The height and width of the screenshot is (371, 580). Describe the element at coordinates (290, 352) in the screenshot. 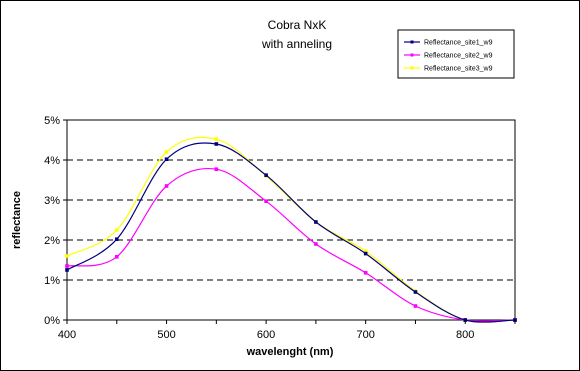

I see `x-axis-title: wavelenght (nm)` at that location.